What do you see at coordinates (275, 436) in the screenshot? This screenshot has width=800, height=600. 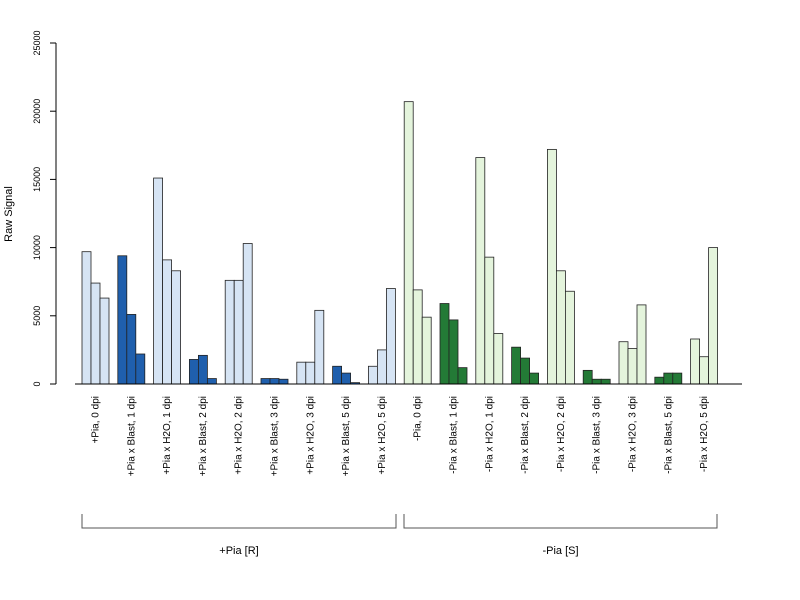 I see `x-tick-label: +Pia x Blast, 3 dpi` at bounding box center [275, 436].